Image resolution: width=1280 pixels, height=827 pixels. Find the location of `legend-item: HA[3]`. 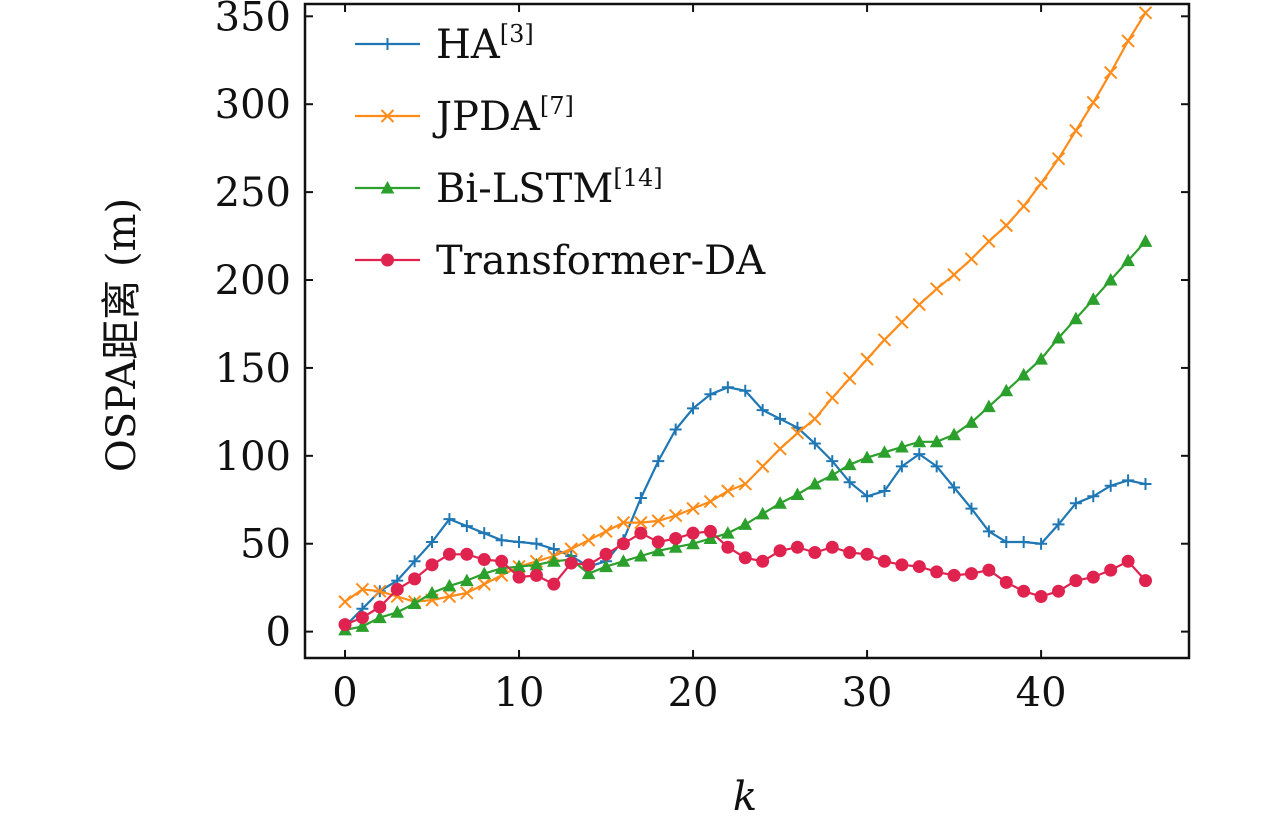

legend-item: HA[3] is located at coordinates (444, 44).